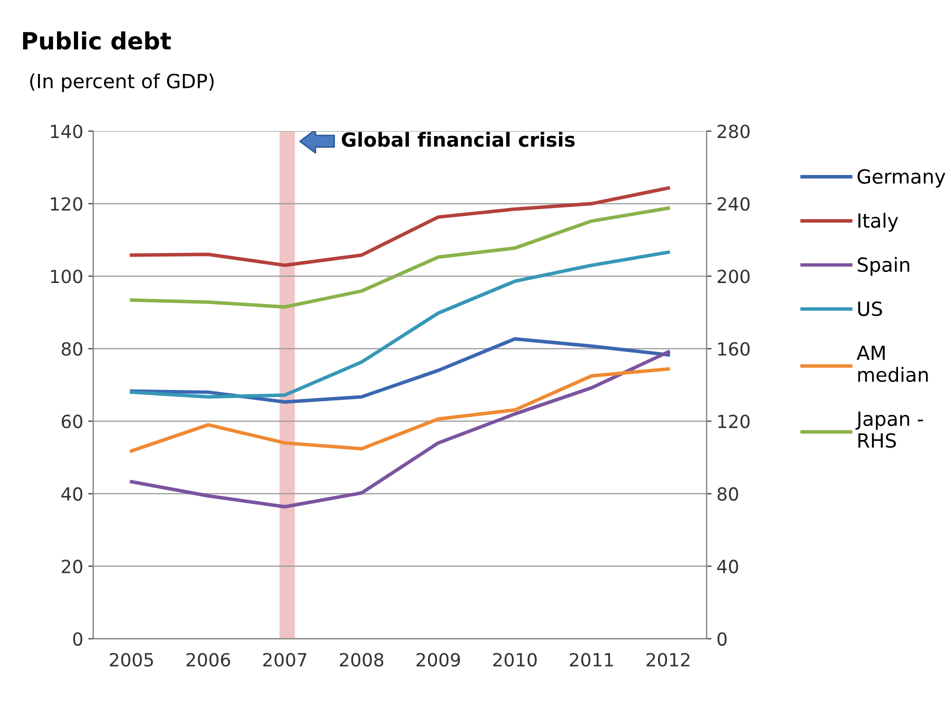 The image size is (951, 705). Describe the element at coordinates (66, 204) in the screenshot. I see `y-tick-label: 120` at that location.